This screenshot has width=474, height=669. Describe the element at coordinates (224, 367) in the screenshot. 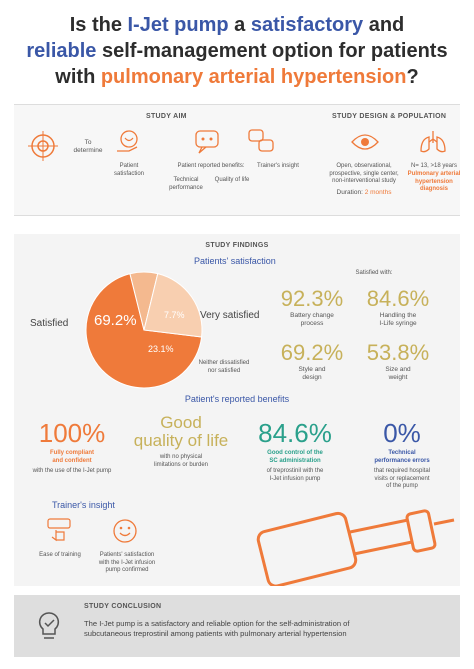

I see `pie-neither-label: Neither dissatisfied nor satisfied` at that location.